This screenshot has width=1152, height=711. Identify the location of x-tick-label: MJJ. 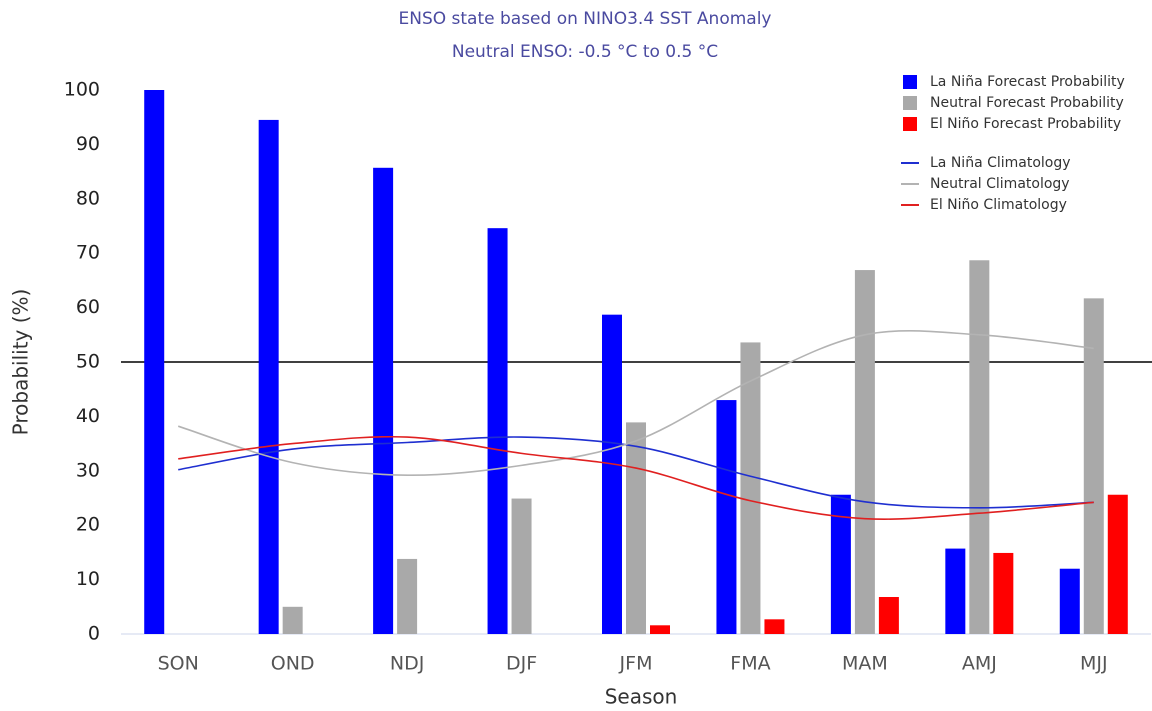
(1094, 664).